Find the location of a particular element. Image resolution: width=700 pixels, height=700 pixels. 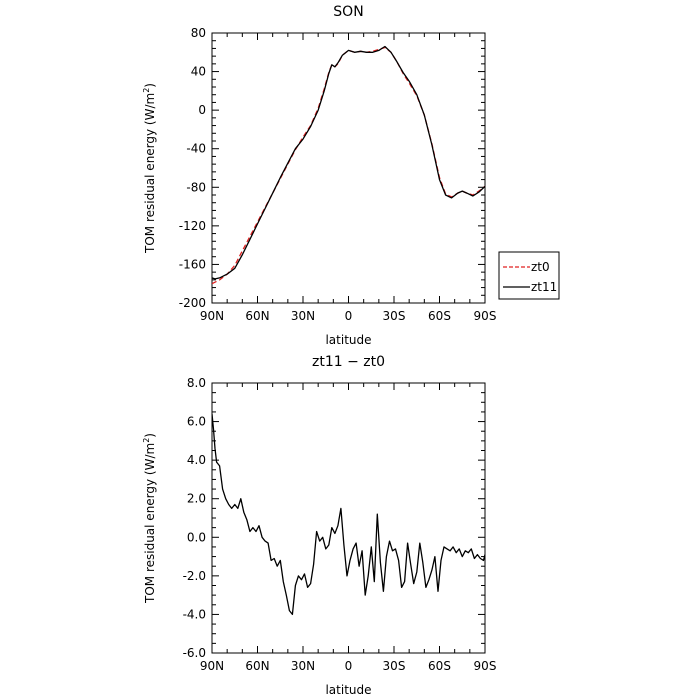

legend-label: zt11 is located at coordinates (544, 287).